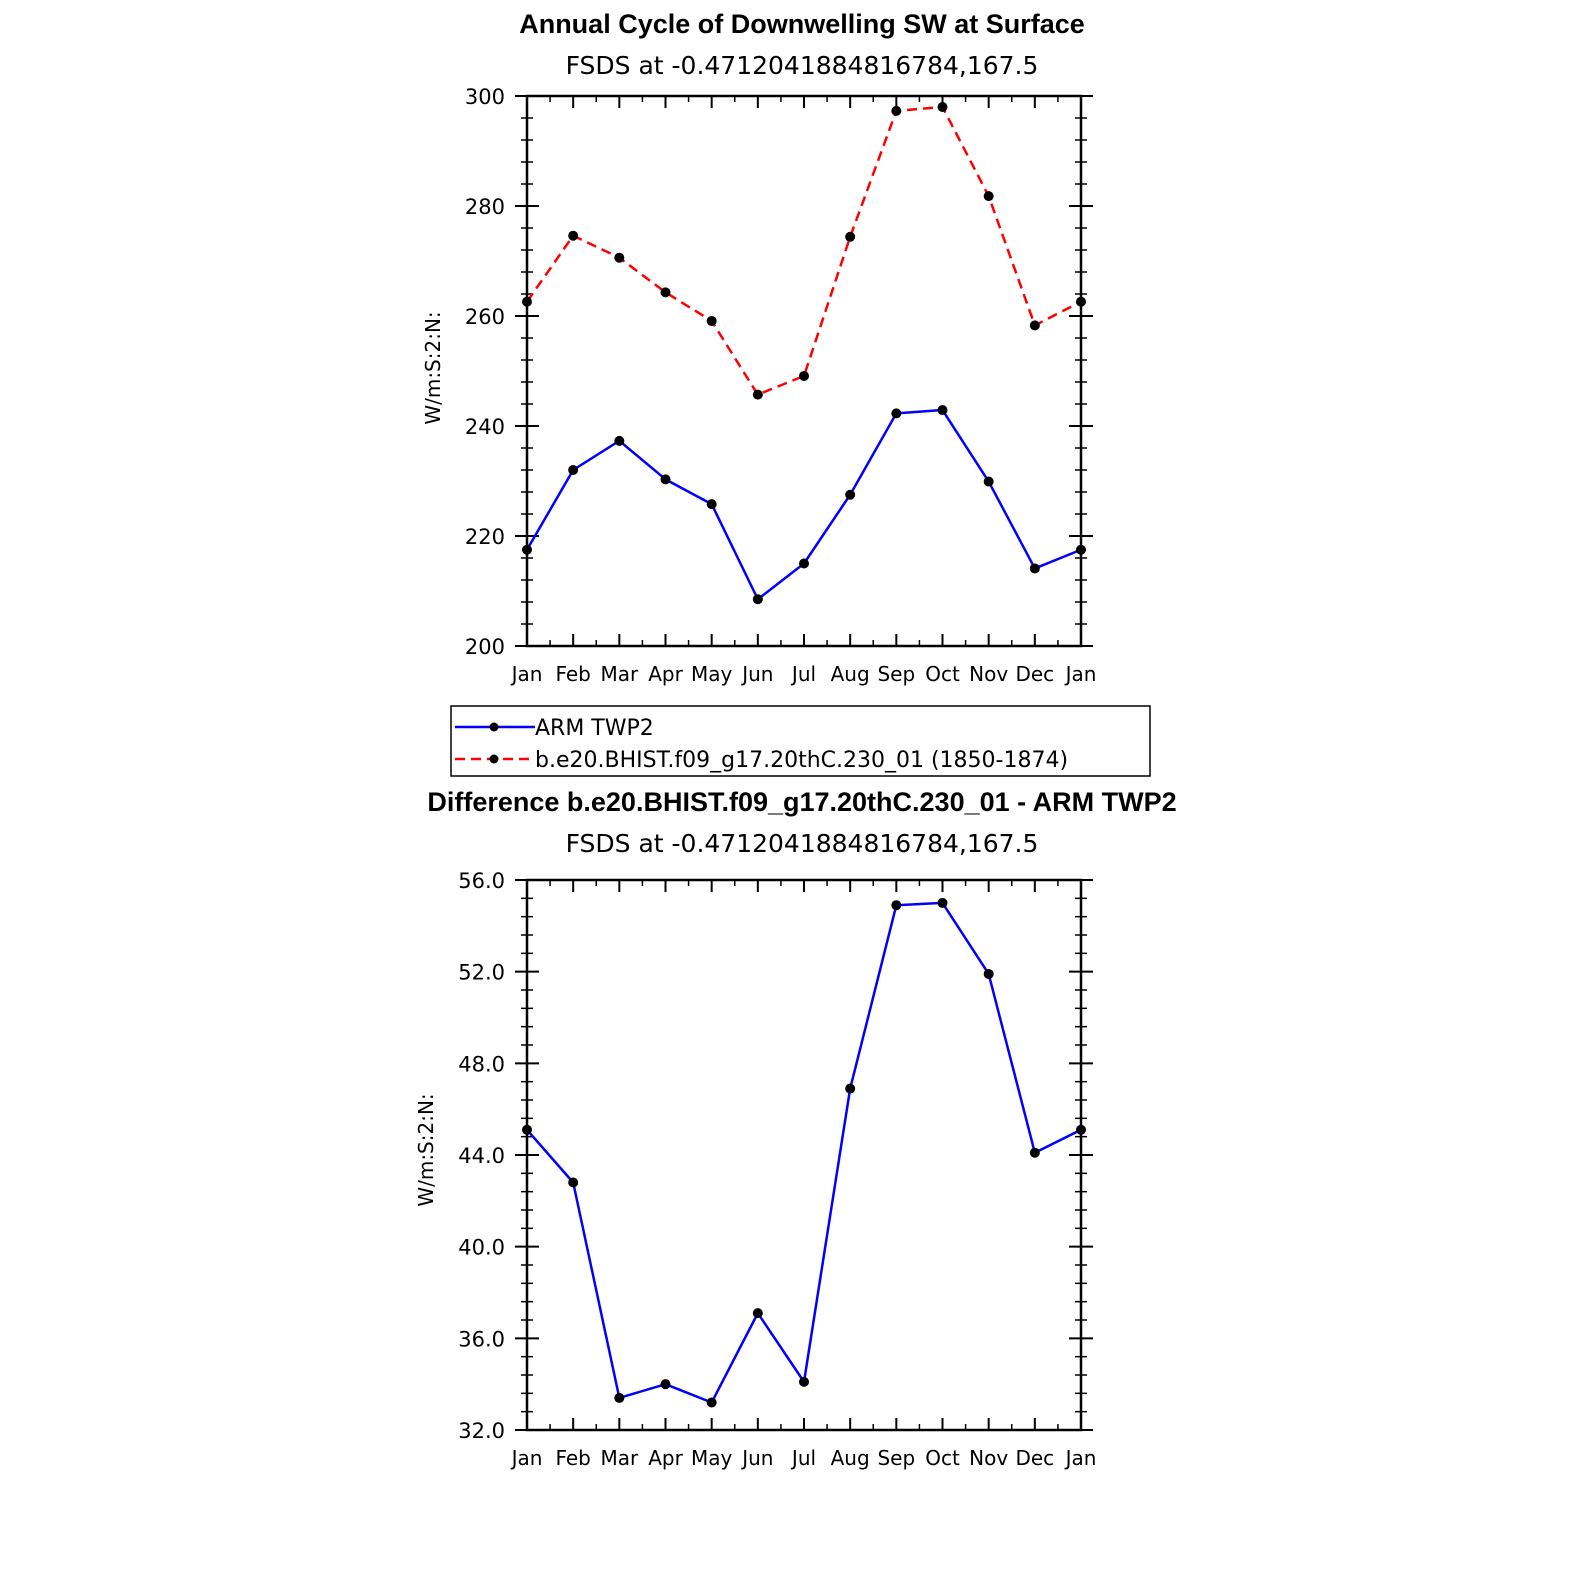  Describe the element at coordinates (803, 1458) in the screenshot. I see `x-tick-label-bottom: Jul` at that location.